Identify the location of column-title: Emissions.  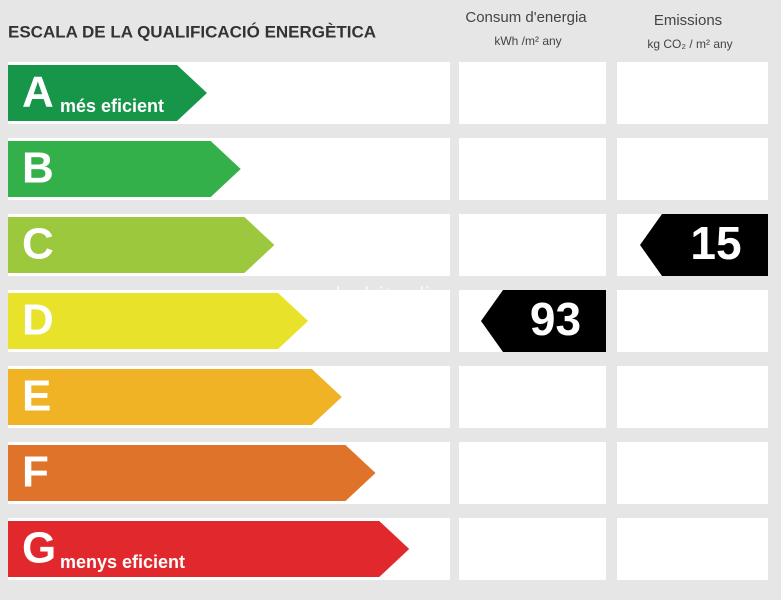
(688, 20).